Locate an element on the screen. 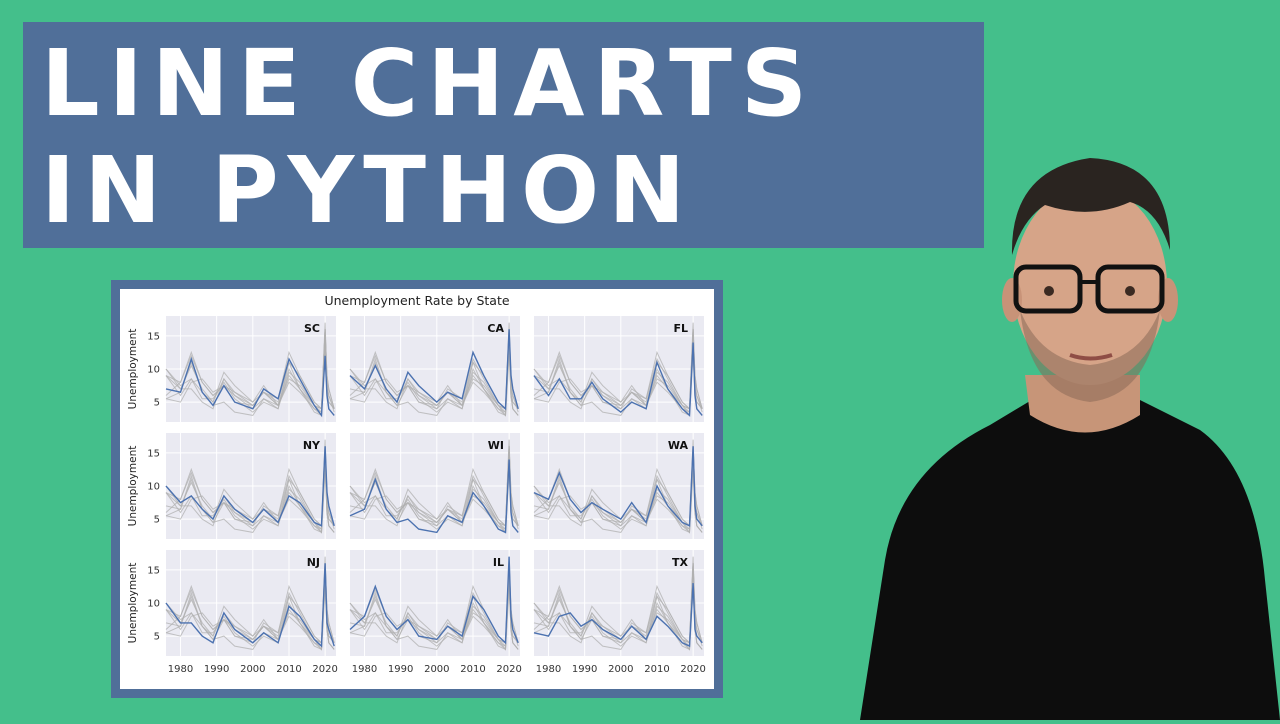 The height and width of the screenshot is (724, 1280). glasses-left is located at coordinates (1048, 289).